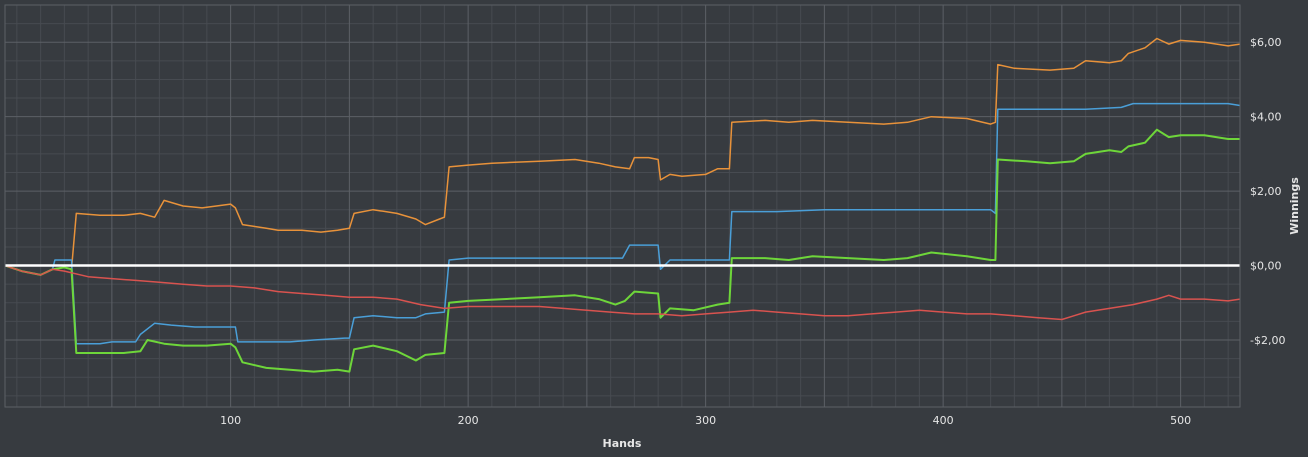 The image size is (1308, 457). Describe the element at coordinates (230, 420) in the screenshot. I see `x-tick-label: 100` at that location.